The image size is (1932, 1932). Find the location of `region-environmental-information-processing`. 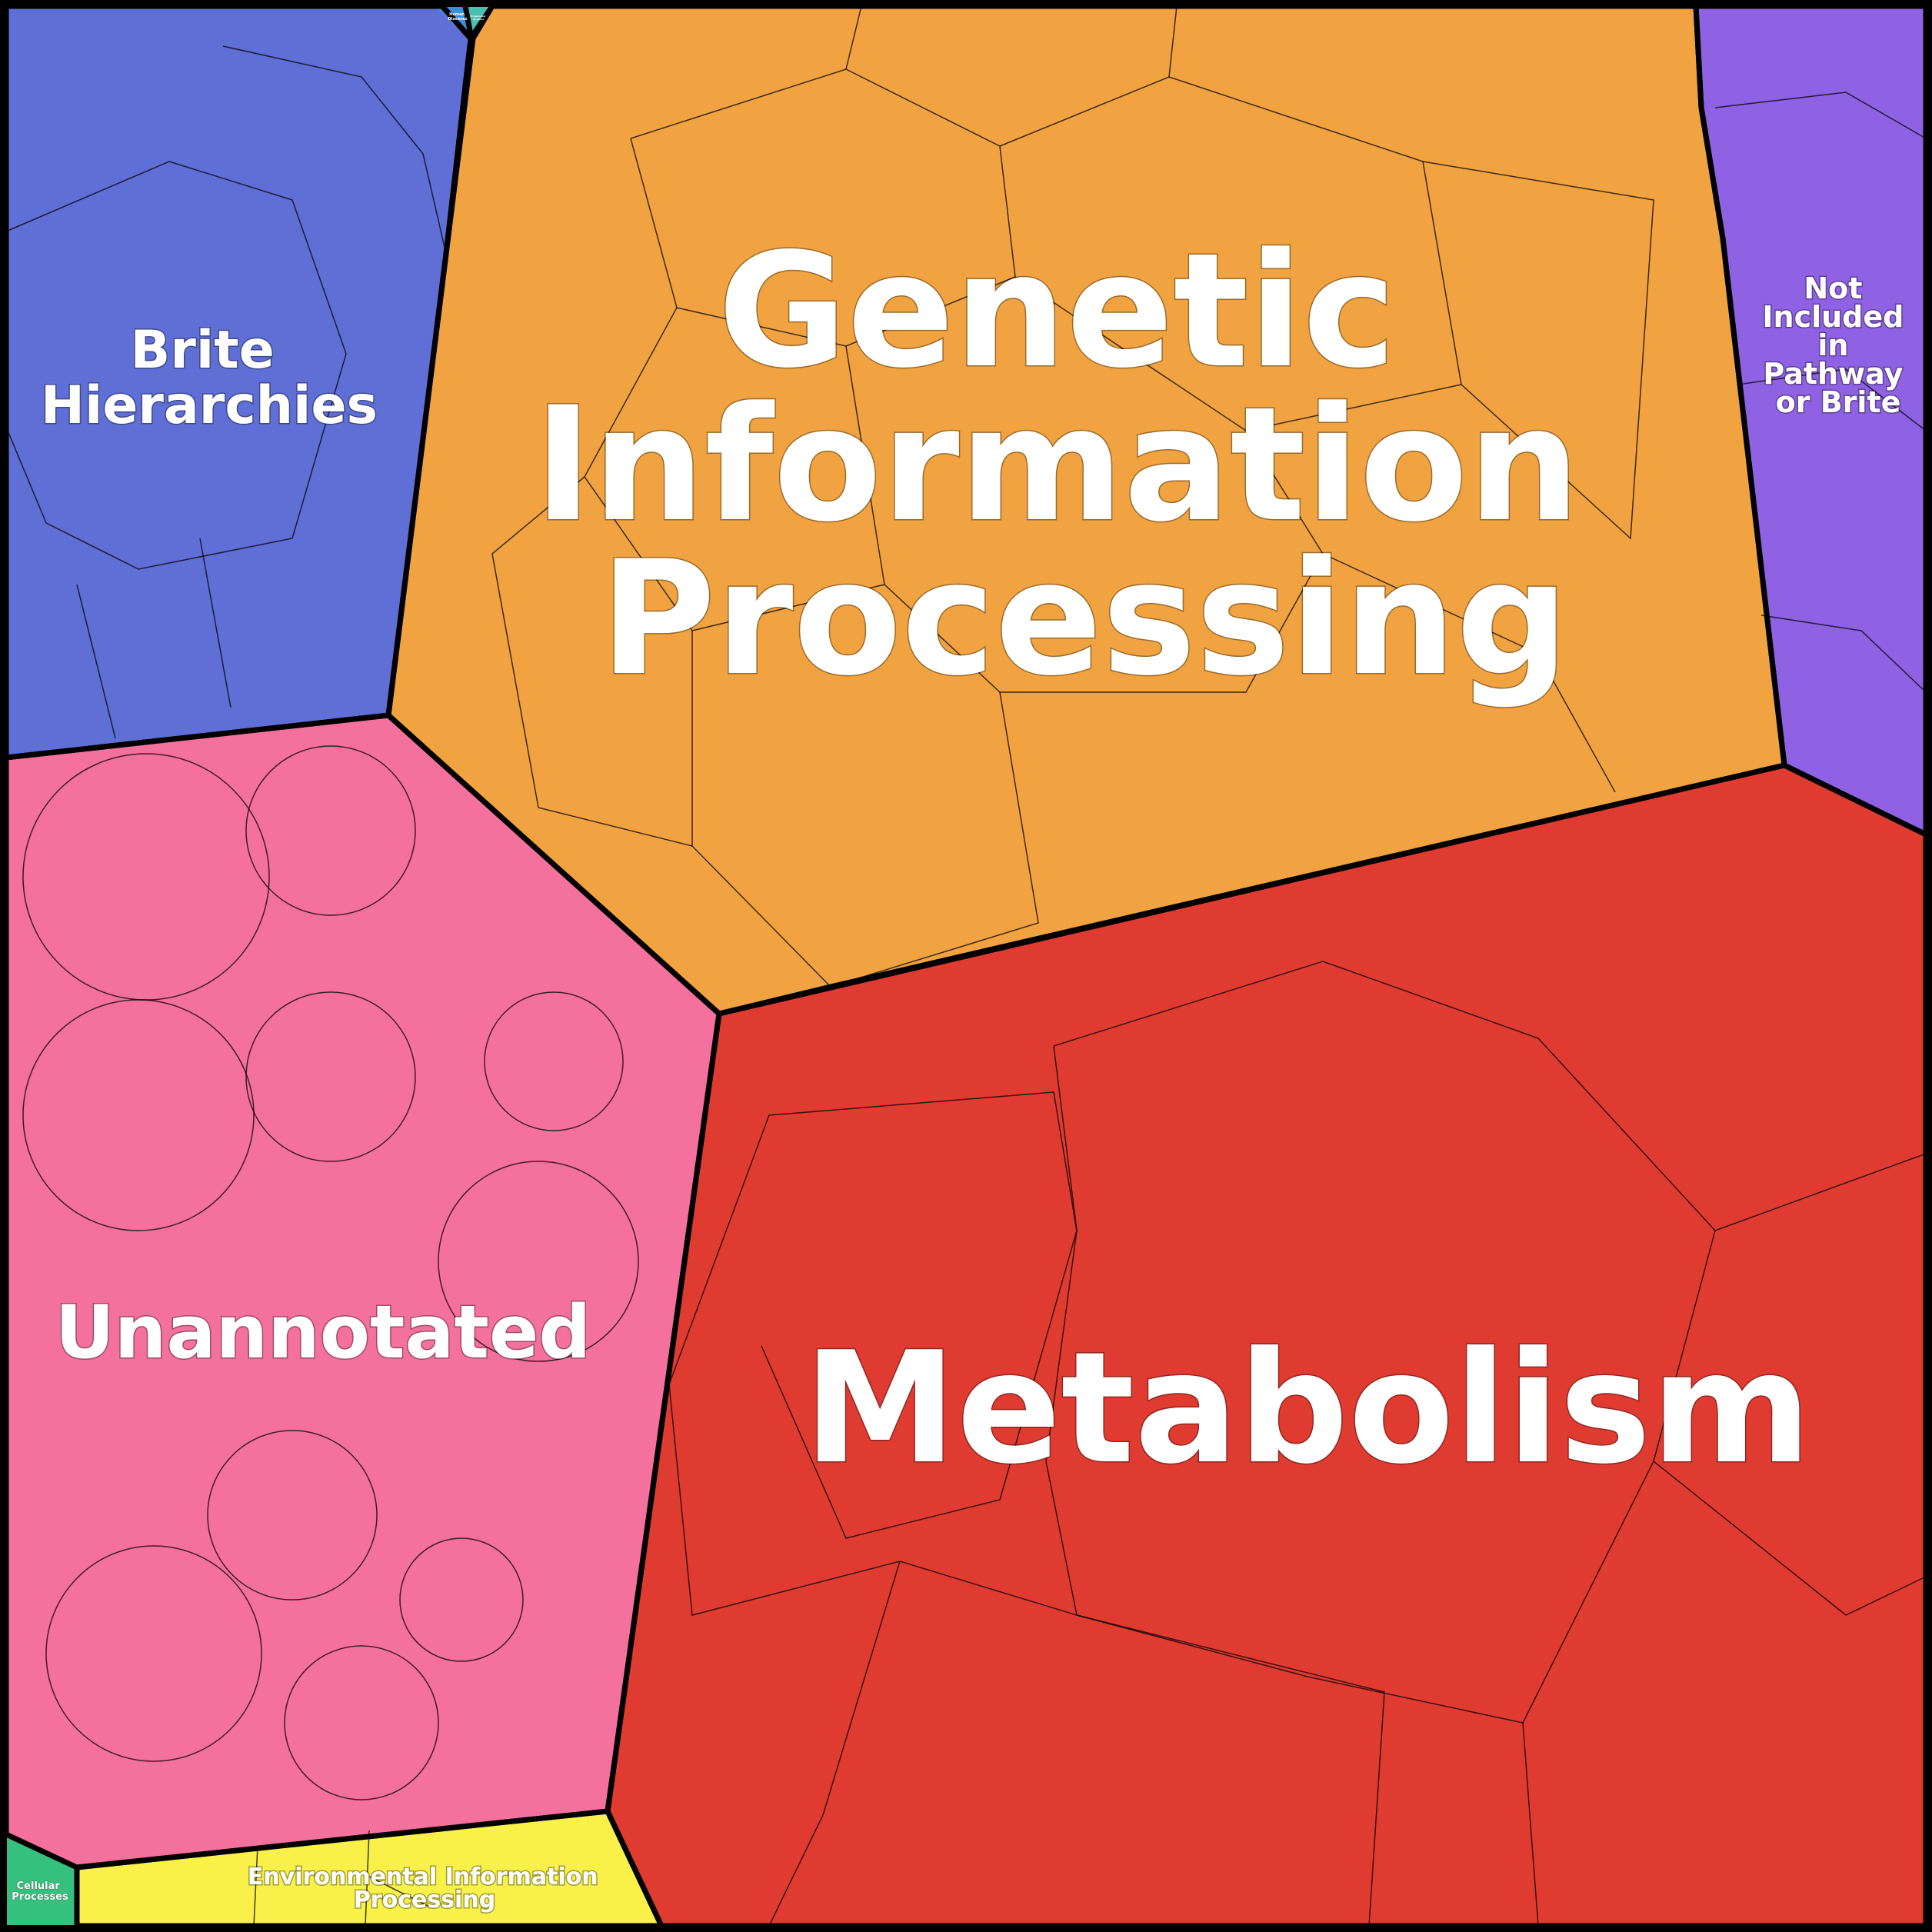

region-environmental-information-processing is located at coordinates (369, 1868).